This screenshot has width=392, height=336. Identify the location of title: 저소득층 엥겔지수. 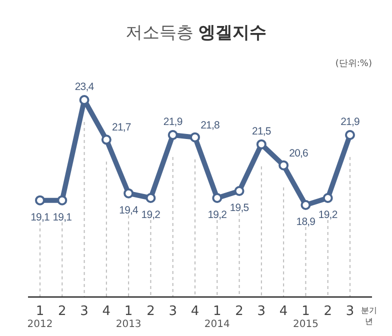
(196, 33).